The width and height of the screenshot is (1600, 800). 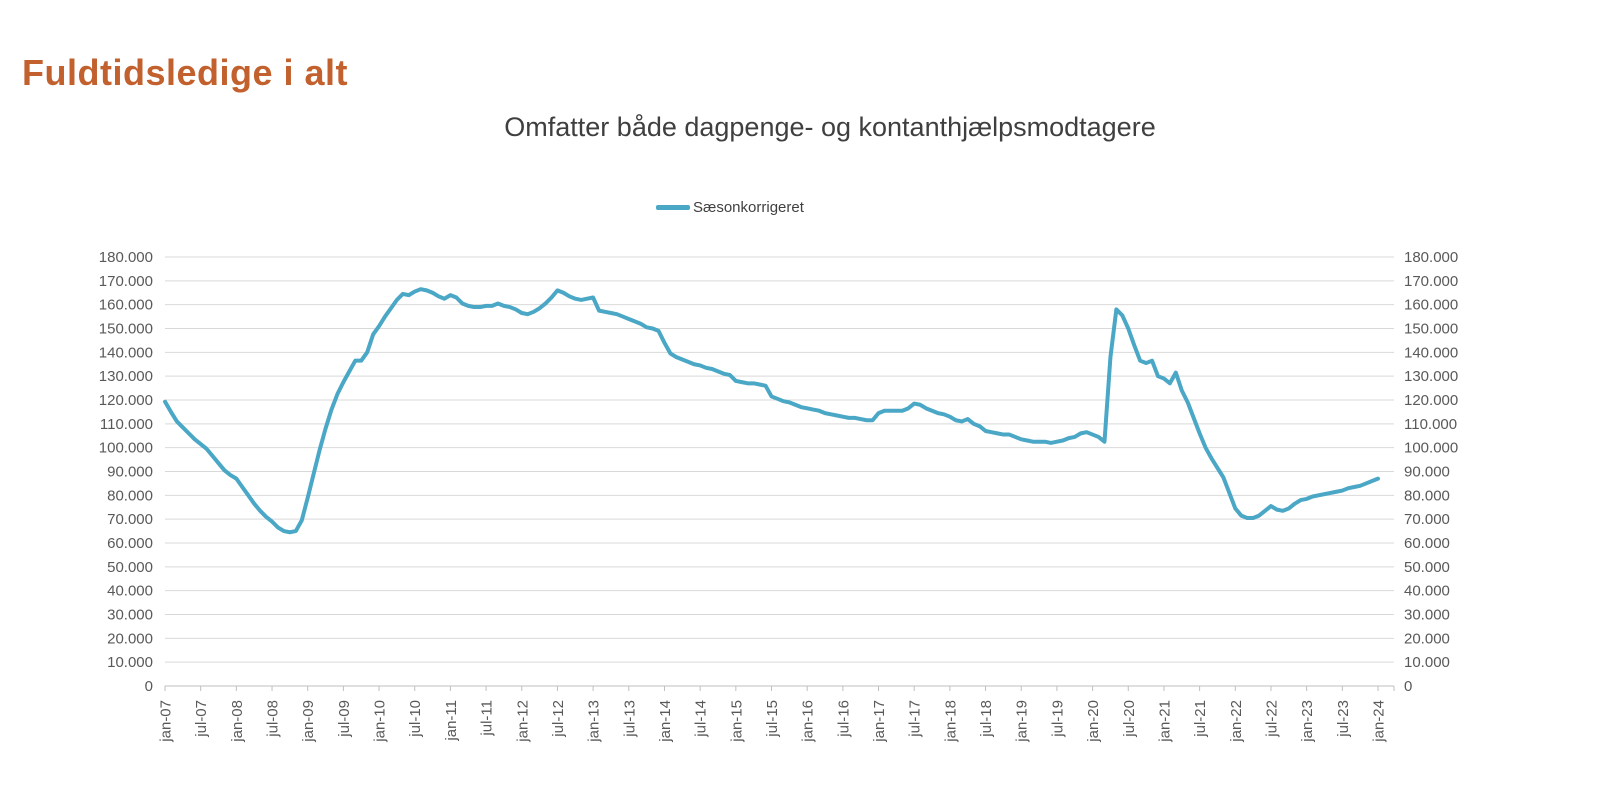 I want to click on y-axis-tick-label-left: 90.000, so click(x=130, y=472).